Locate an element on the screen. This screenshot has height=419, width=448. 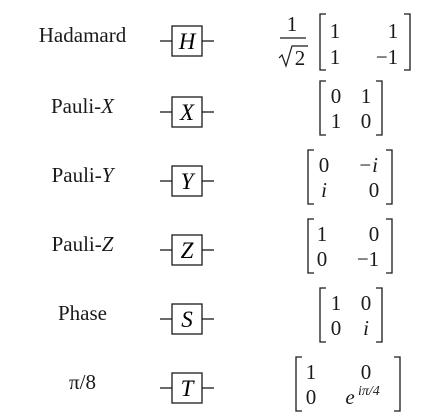
gate-name: Pauli-X is located at coordinates (82, 106).